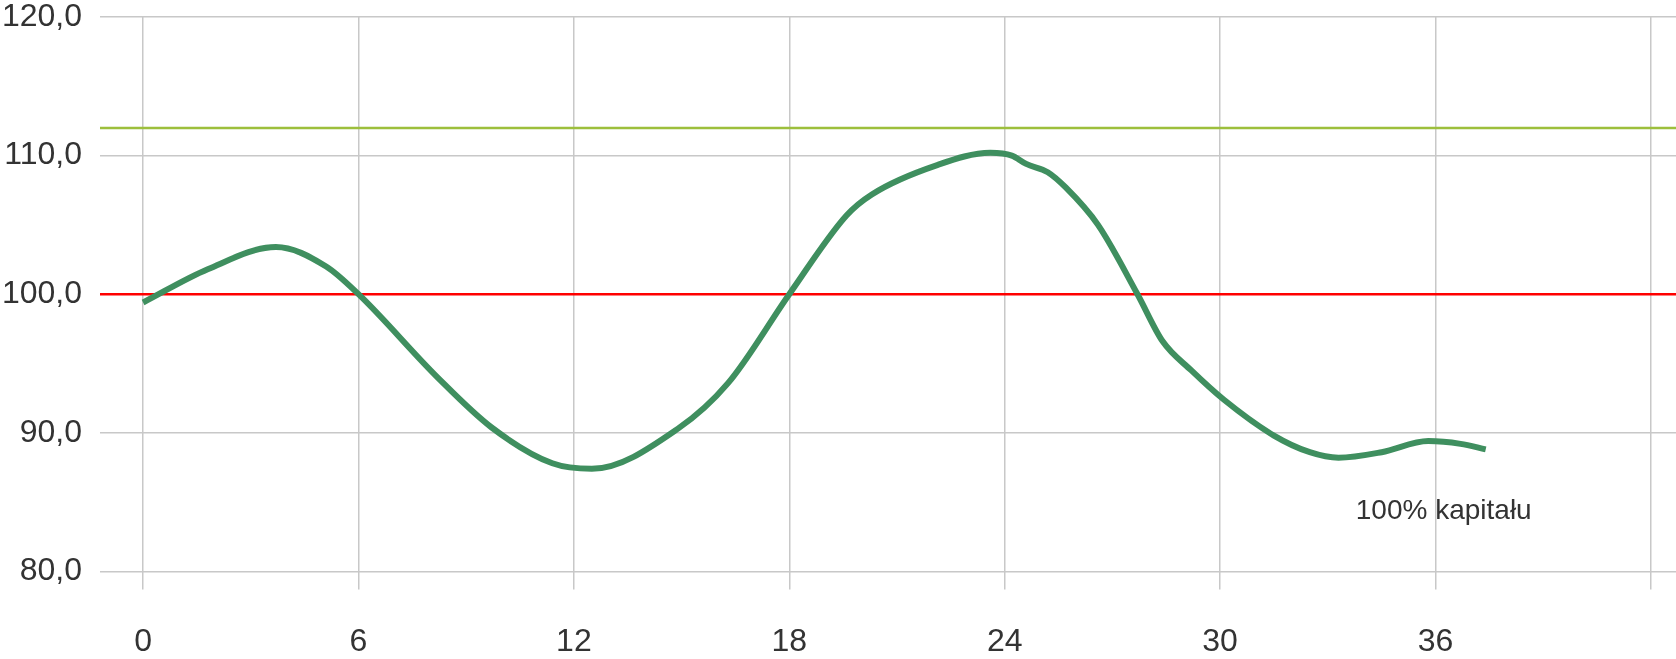 The height and width of the screenshot is (659, 1676). Describe the element at coordinates (1004, 640) in the screenshot. I see `x-tick-label: 24` at that location.